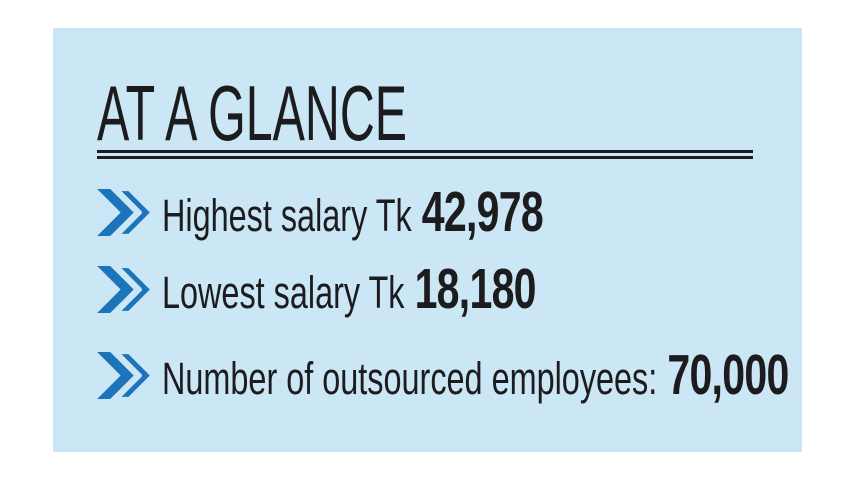  Describe the element at coordinates (252, 113) in the screenshot. I see `card-title: AT A GLANCE` at that location.